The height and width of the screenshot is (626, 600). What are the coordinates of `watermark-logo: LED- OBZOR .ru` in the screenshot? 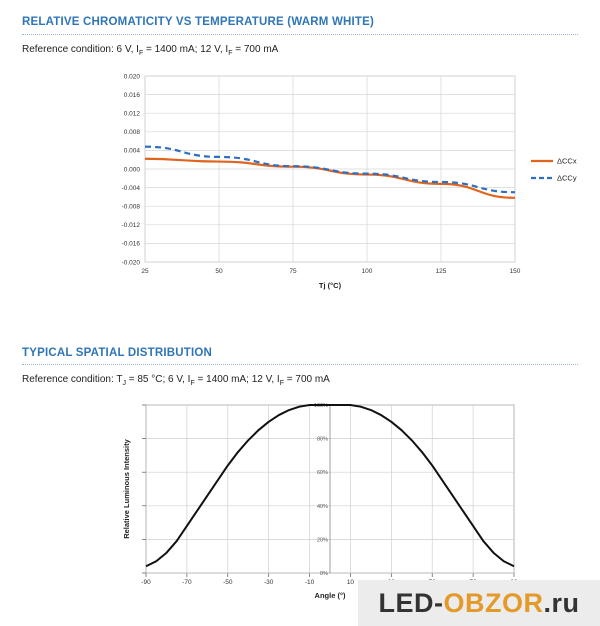 It's located at (479, 603).